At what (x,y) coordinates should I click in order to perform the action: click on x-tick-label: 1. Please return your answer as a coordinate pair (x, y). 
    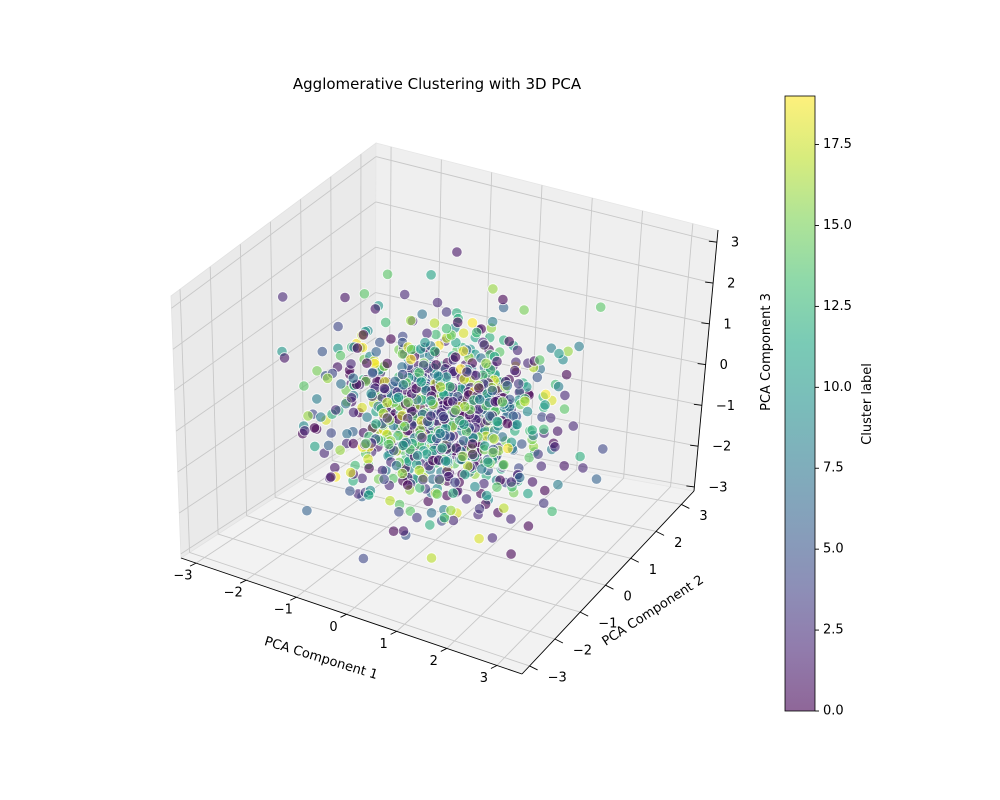
    Looking at the image, I should click on (383, 644).